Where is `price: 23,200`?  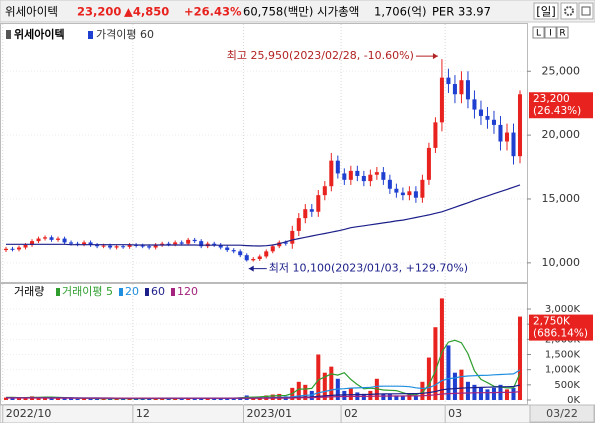
price: 23,200 is located at coordinates (99, 12).